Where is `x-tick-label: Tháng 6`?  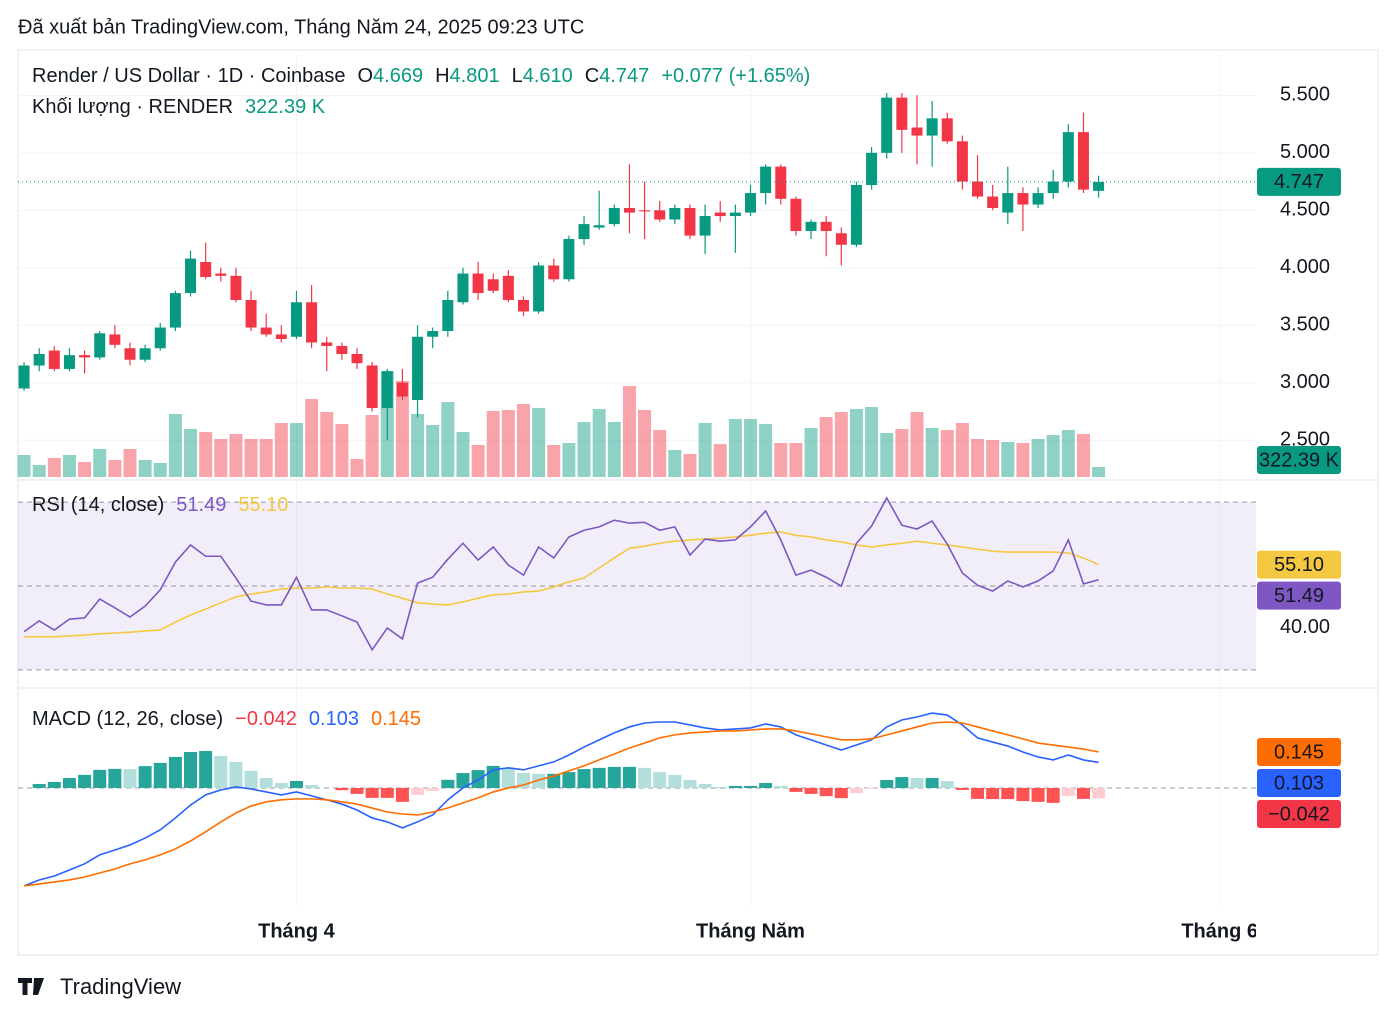 x-tick-label: Tháng 6 is located at coordinates (1219, 931).